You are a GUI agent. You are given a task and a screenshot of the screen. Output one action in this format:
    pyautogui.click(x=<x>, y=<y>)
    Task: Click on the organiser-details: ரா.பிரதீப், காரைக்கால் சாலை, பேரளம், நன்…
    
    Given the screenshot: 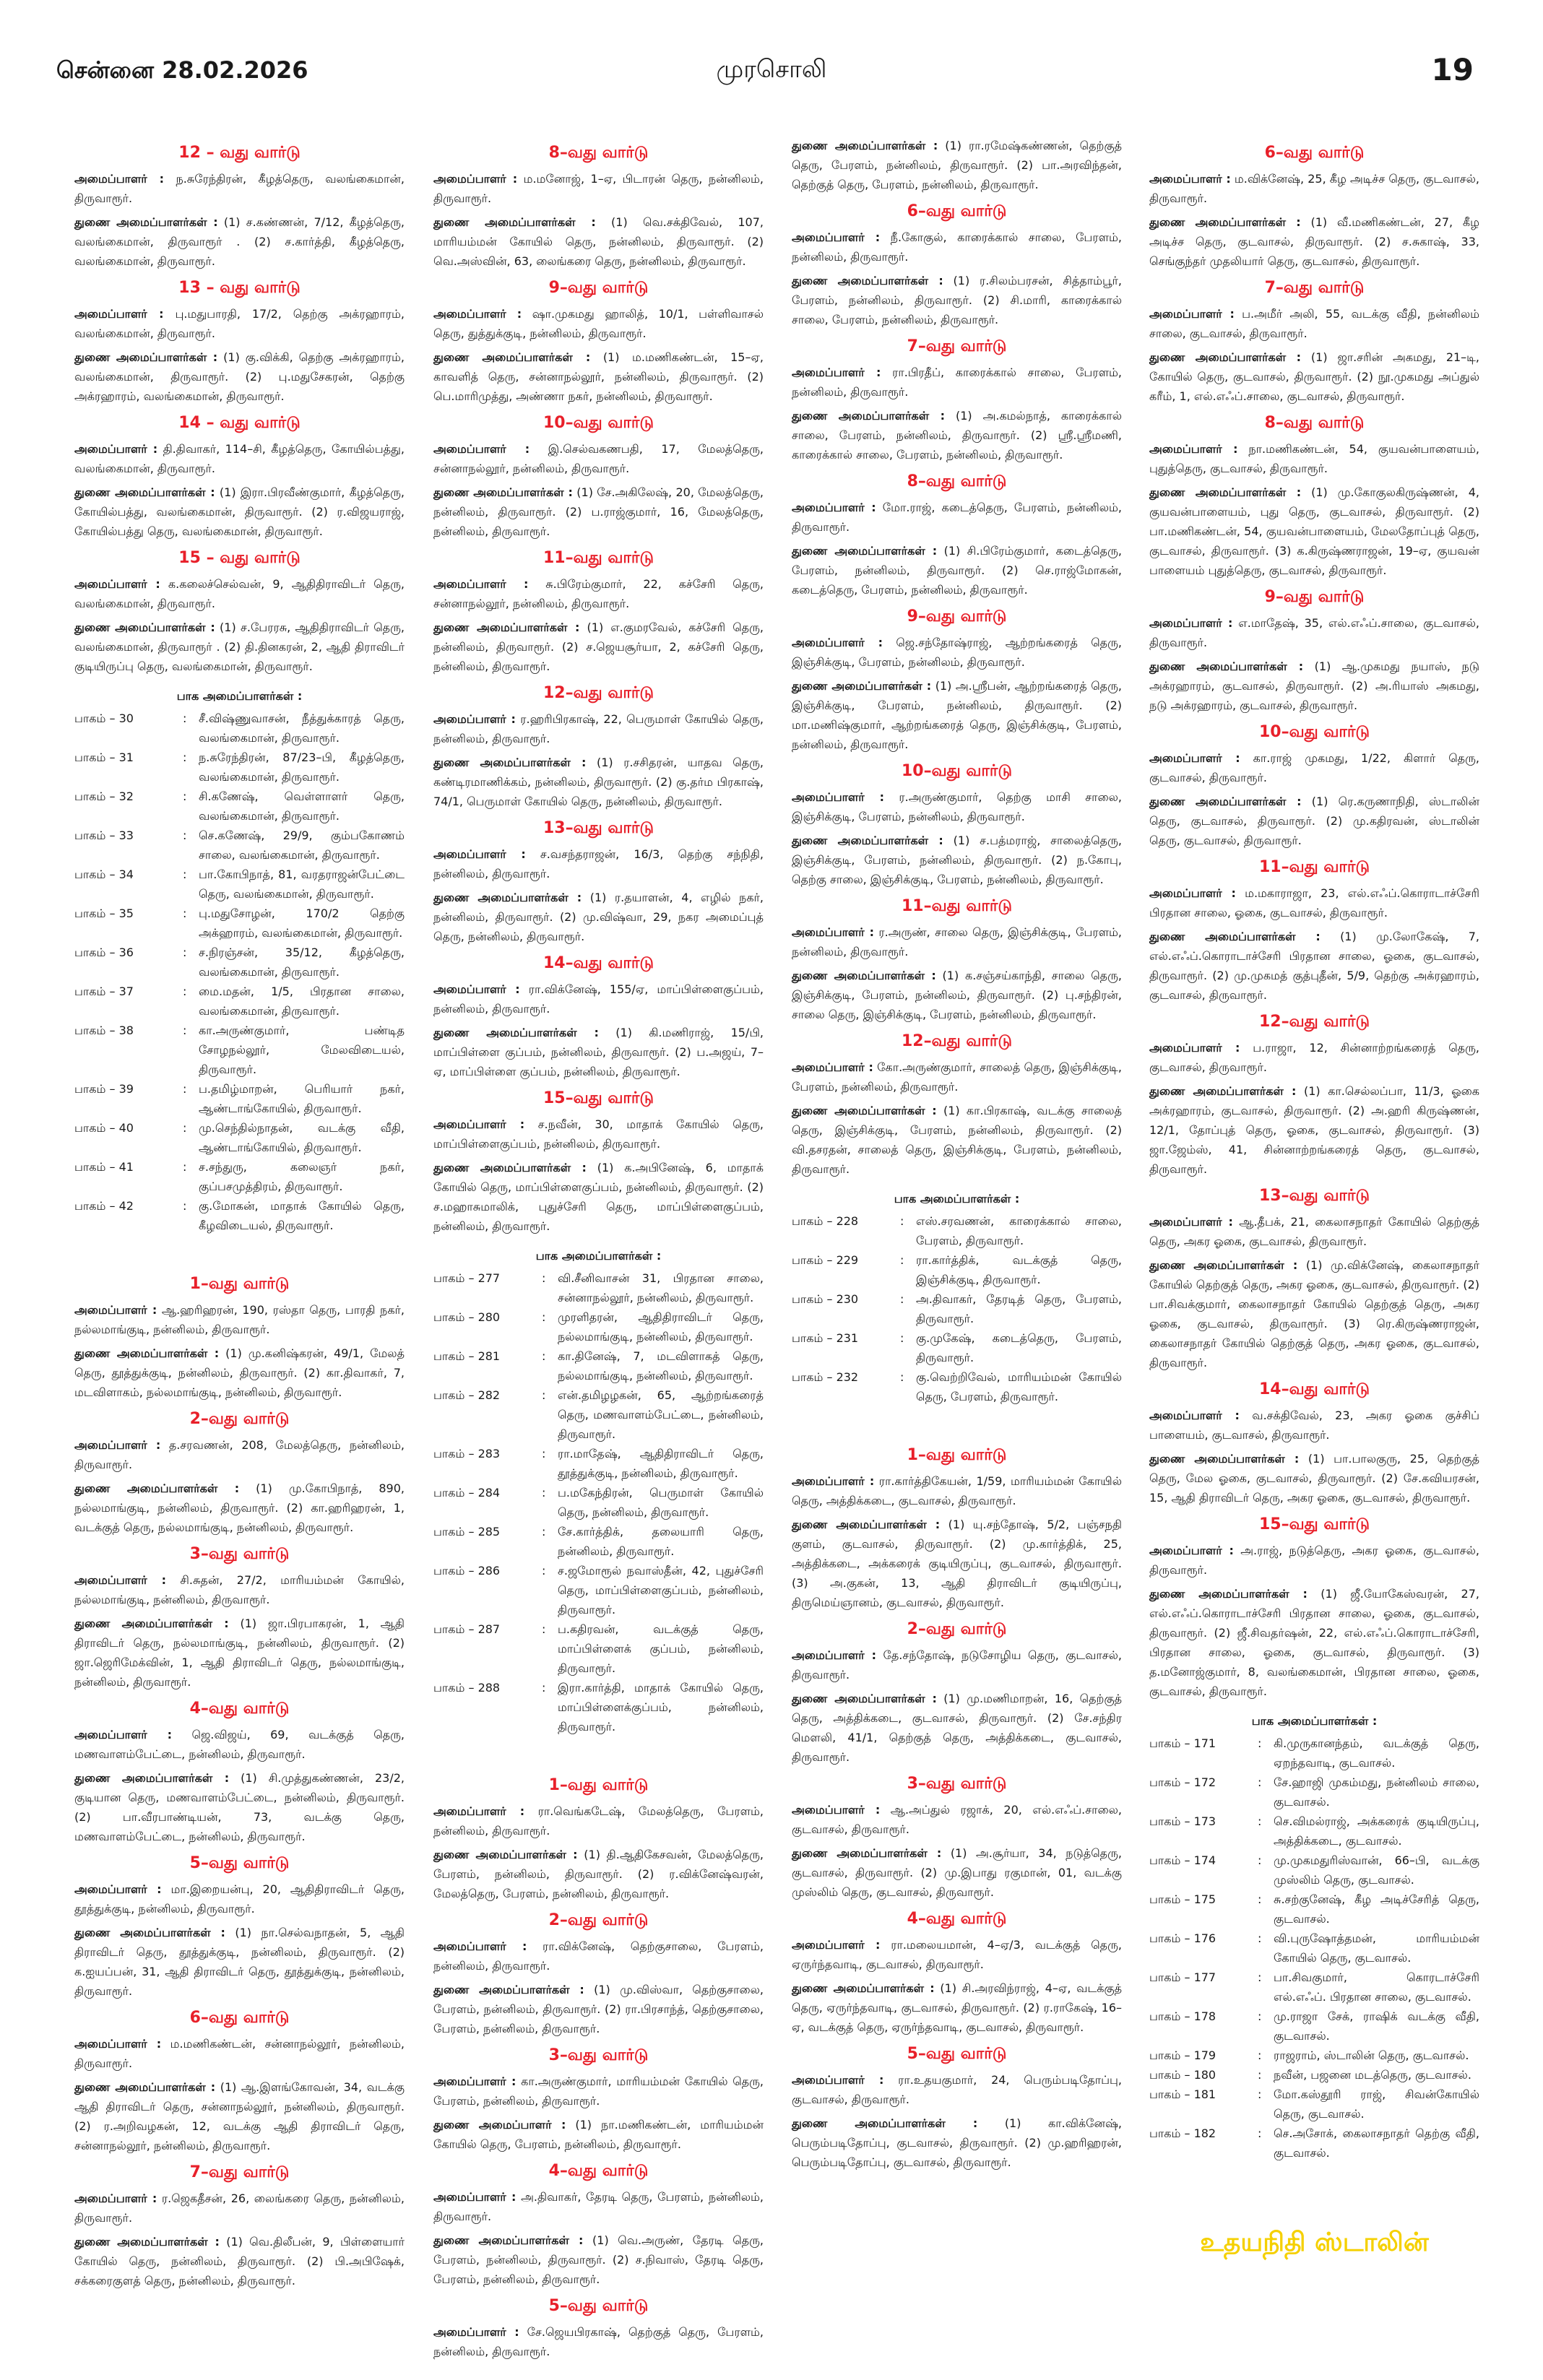 What is the action you would take?
    pyautogui.click(x=957, y=382)
    